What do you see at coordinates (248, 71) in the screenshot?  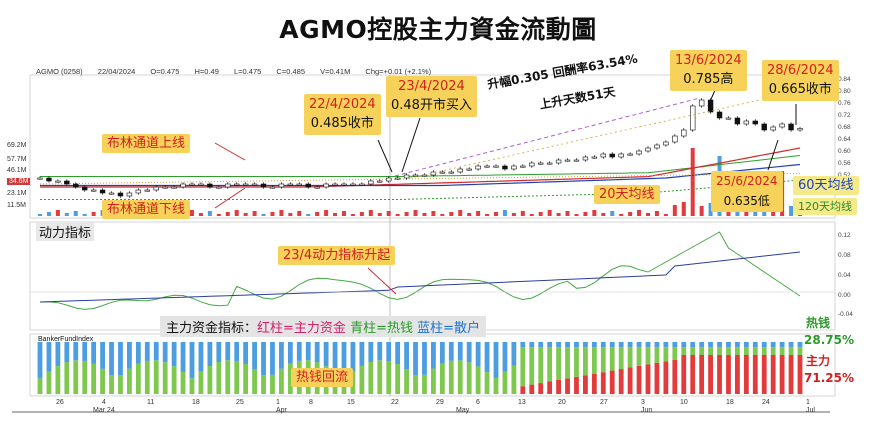 I see `low-label: L=0.475` at bounding box center [248, 71].